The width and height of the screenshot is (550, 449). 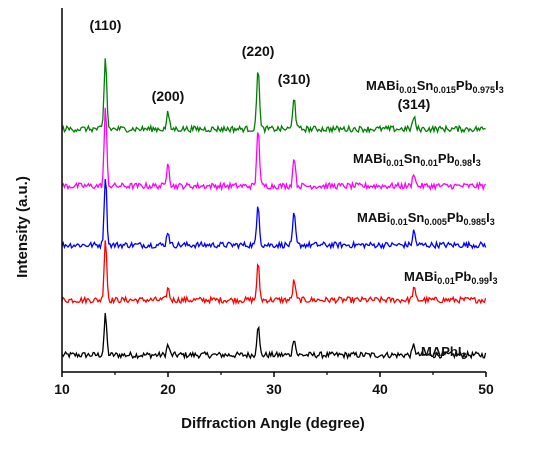 What do you see at coordinates (168, 96) in the screenshot?
I see `peak-label-1: (200)` at bounding box center [168, 96].